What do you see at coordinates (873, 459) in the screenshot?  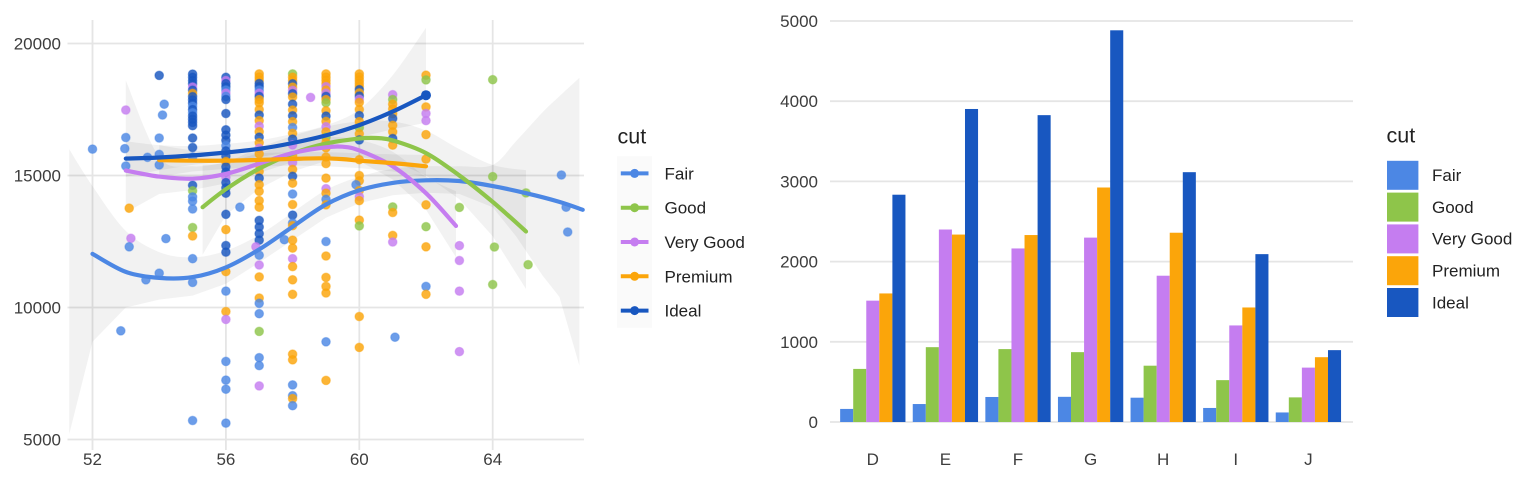 I see `svg-text: D` at bounding box center [873, 459].